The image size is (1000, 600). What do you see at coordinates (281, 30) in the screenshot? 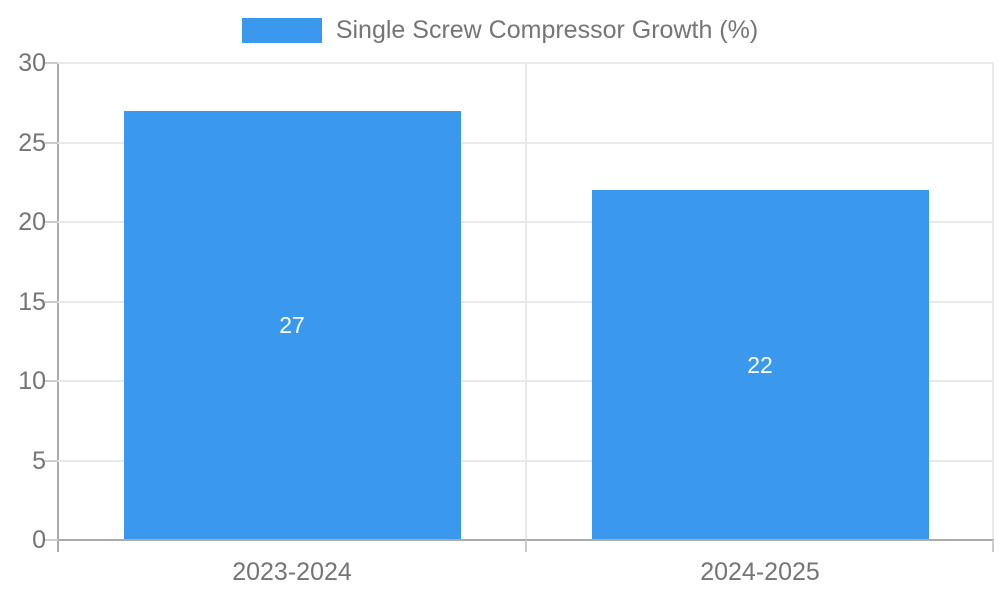
I see `legend-swatch` at bounding box center [281, 30].